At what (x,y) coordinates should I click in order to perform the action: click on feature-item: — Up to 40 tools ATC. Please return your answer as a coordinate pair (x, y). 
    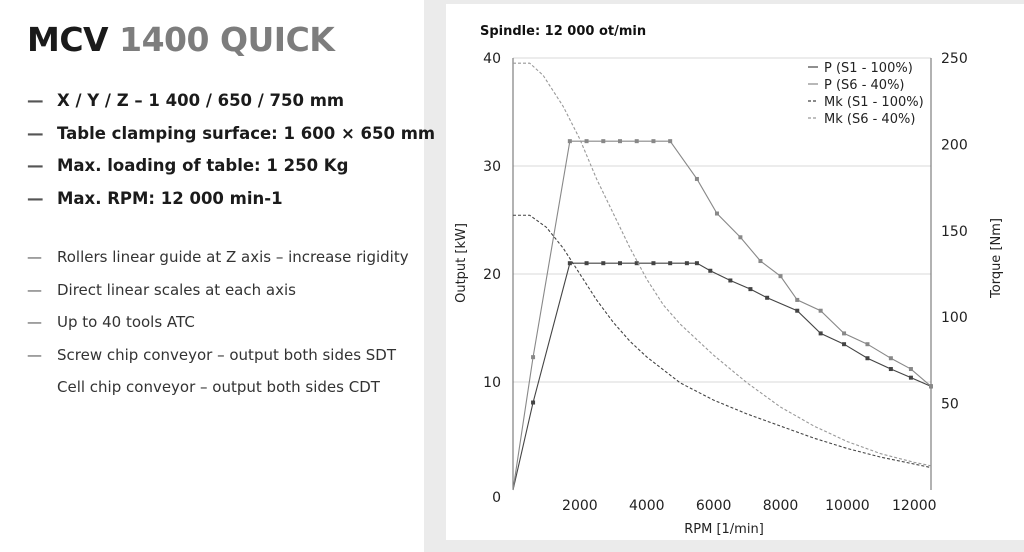
    Looking at the image, I should click on (224, 327).